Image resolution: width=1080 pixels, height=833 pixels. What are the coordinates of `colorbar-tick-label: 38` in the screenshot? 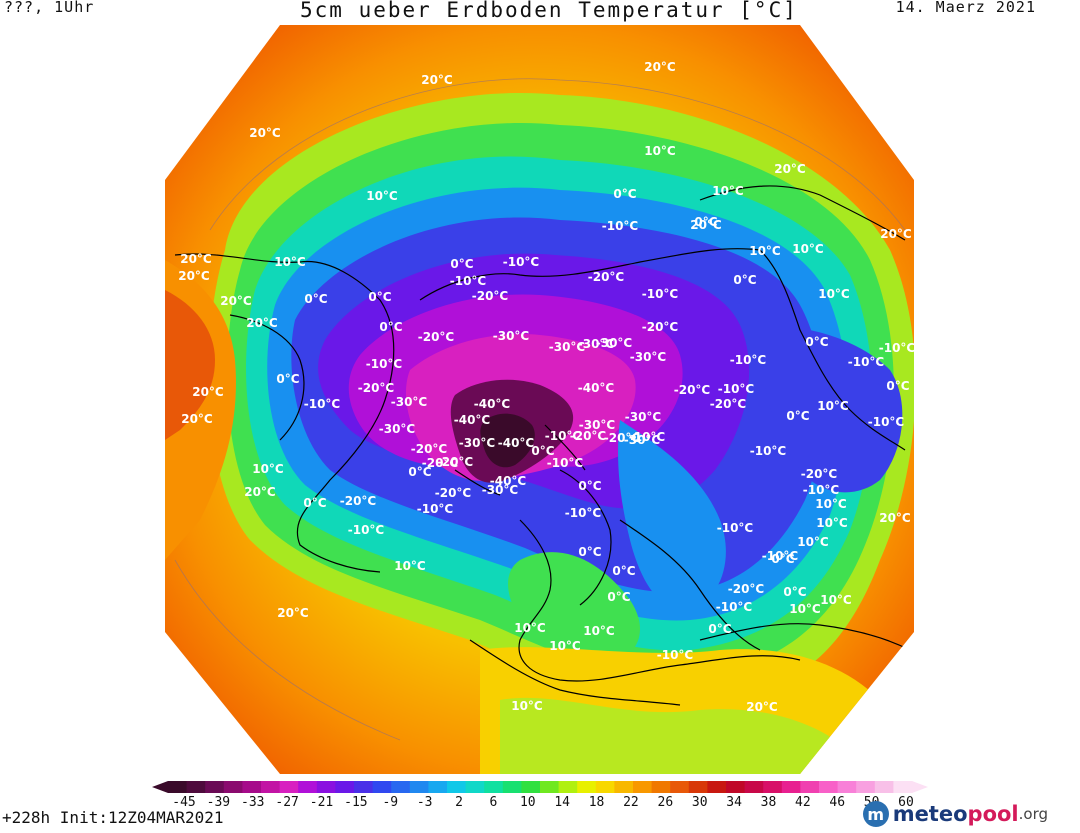 It's located at (768, 802).